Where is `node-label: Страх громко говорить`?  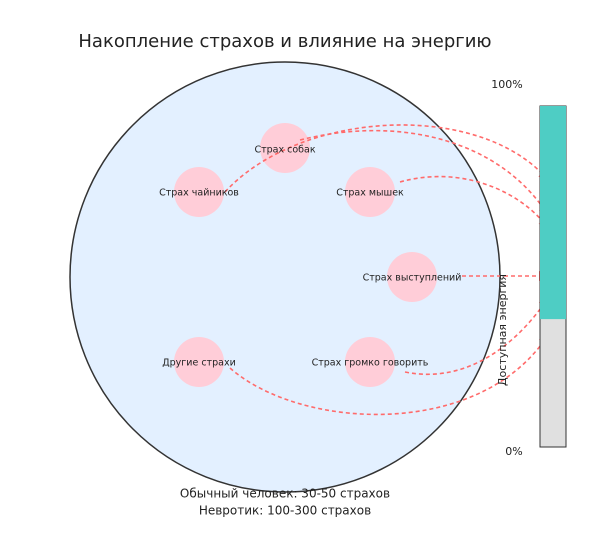 node-label: Страх громко говорить is located at coordinates (370, 363).